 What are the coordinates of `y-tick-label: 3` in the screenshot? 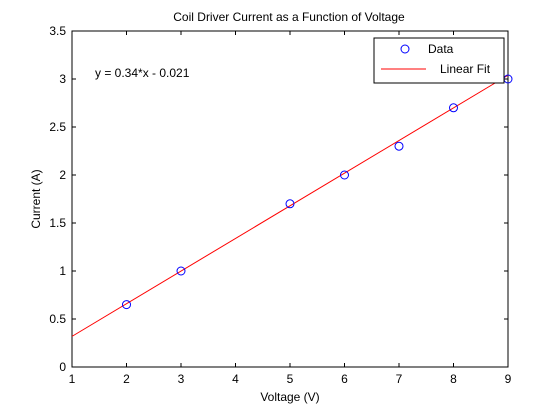 It's located at (62, 79).